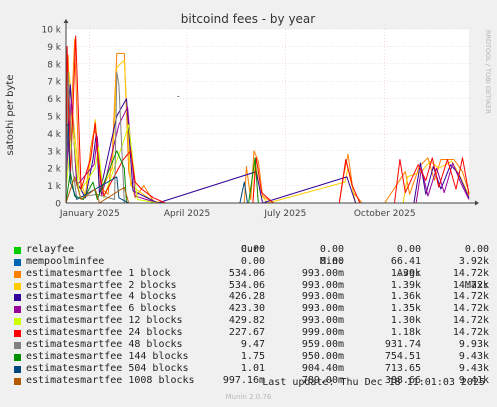 This screenshot has height=407, width=497. Describe the element at coordinates (51, 31) in the screenshot. I see `y-tick-label: 10 k` at that location.